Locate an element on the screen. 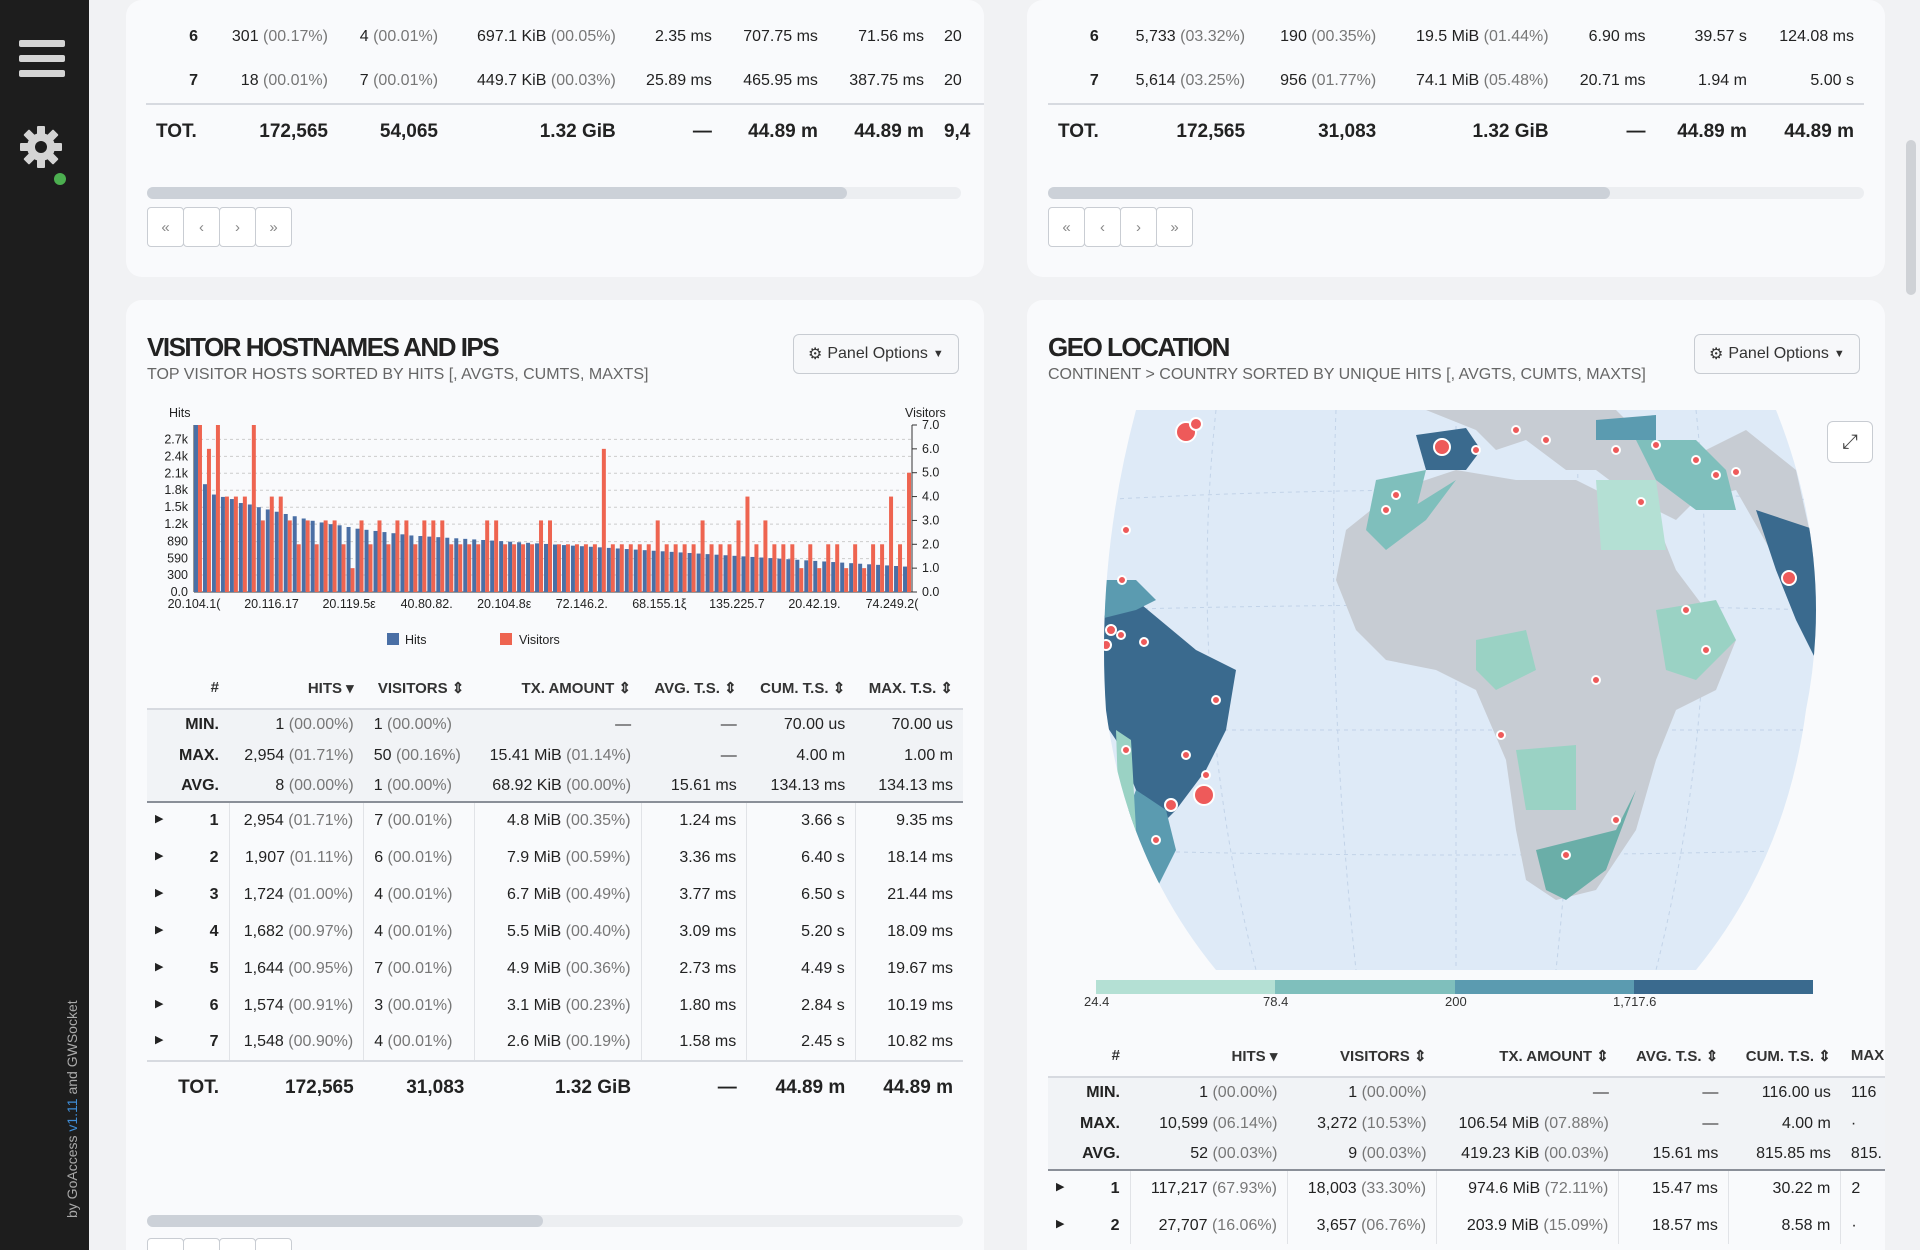 This screenshot has height=1250, width=1920. region-north-africa-coast is located at coordinates (1411, 515).